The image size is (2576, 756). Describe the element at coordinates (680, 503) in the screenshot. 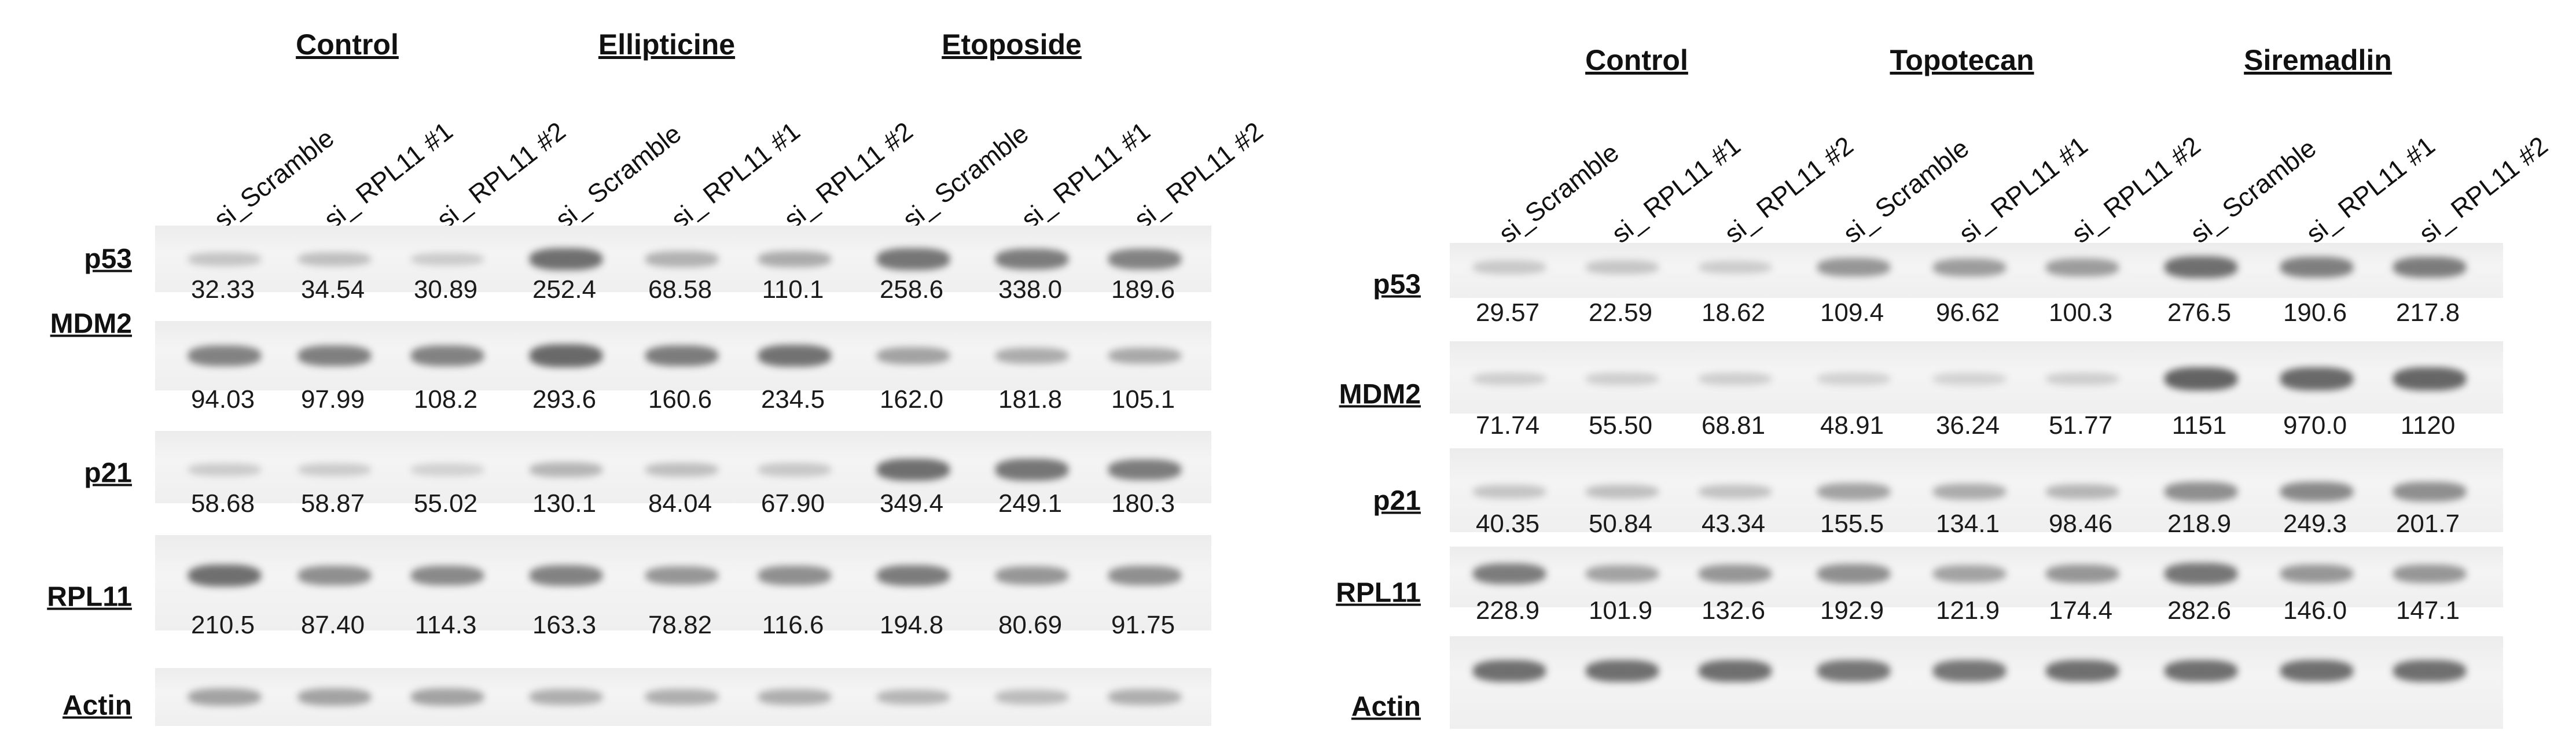

I see `quantification-value: 84.04` at that location.